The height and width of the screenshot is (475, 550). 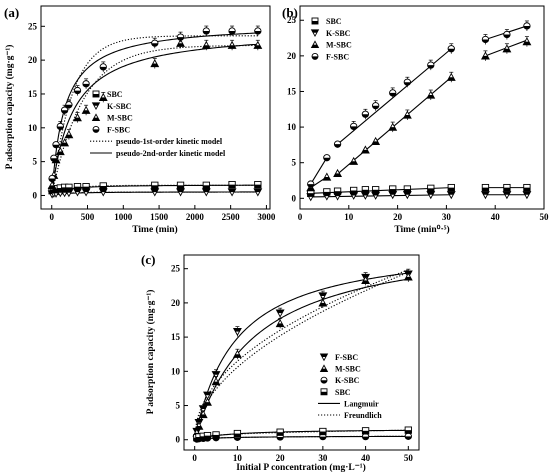 I want to click on panel-c-ylabel: P adsorption capacity (mg·g⁻¹), so click(x=150, y=352).